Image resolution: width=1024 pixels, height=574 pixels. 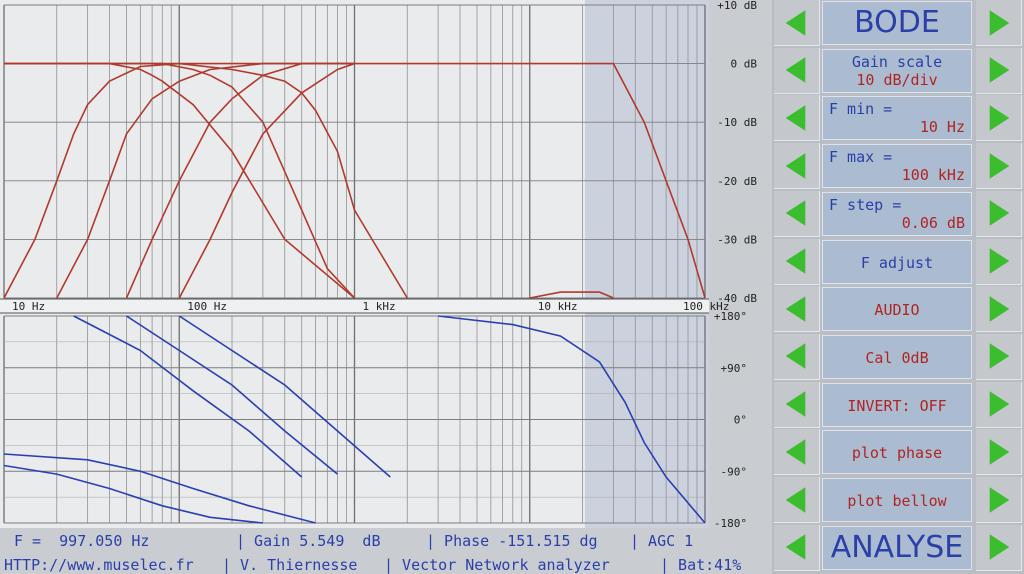 I want to click on bode-mode-increase-button, so click(x=999, y=23).